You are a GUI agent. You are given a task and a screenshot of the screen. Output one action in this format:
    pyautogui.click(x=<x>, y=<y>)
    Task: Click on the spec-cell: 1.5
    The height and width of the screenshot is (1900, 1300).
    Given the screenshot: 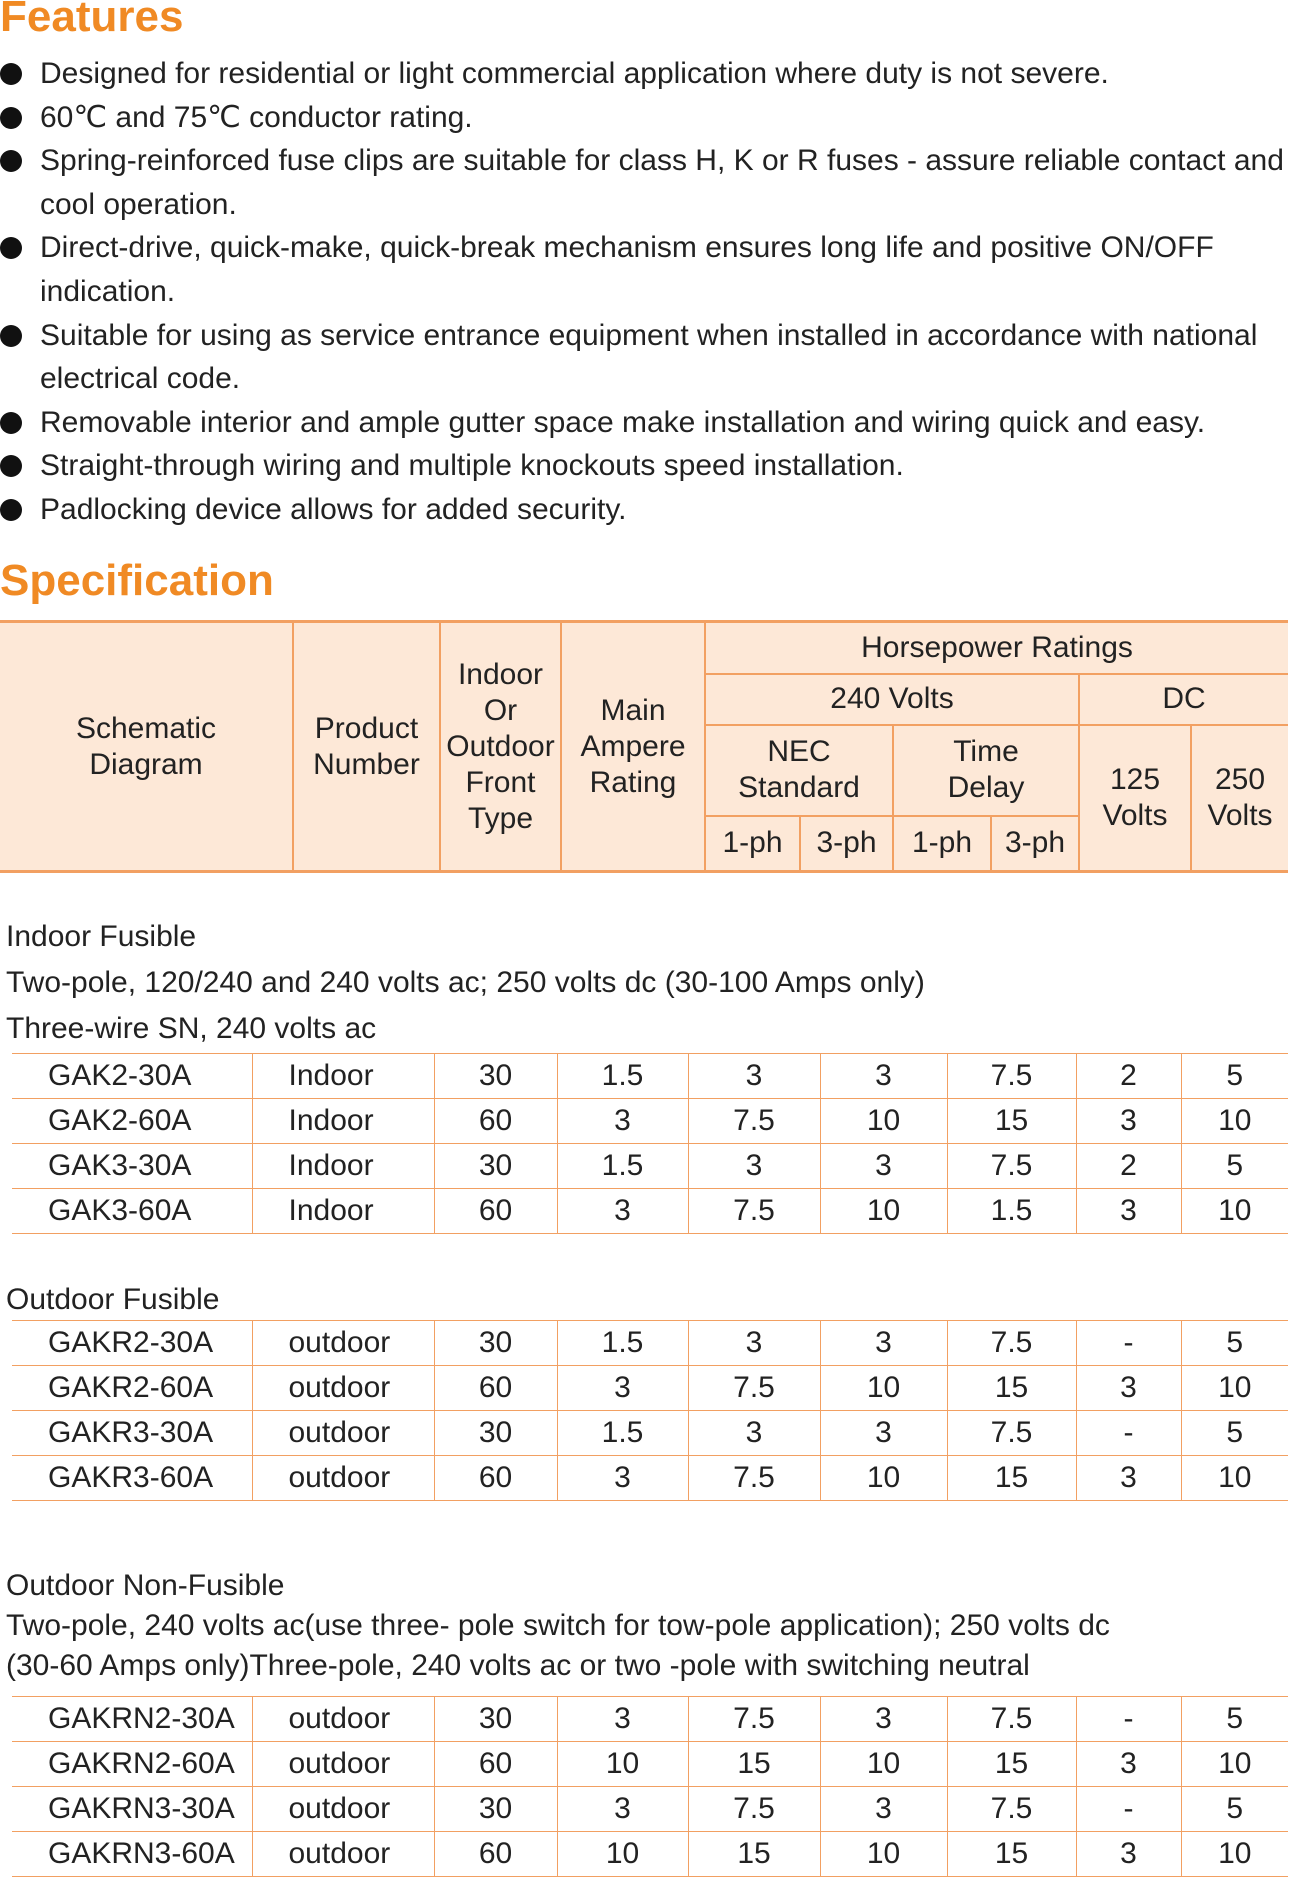 What is the action you would take?
    pyautogui.click(x=622, y=1166)
    